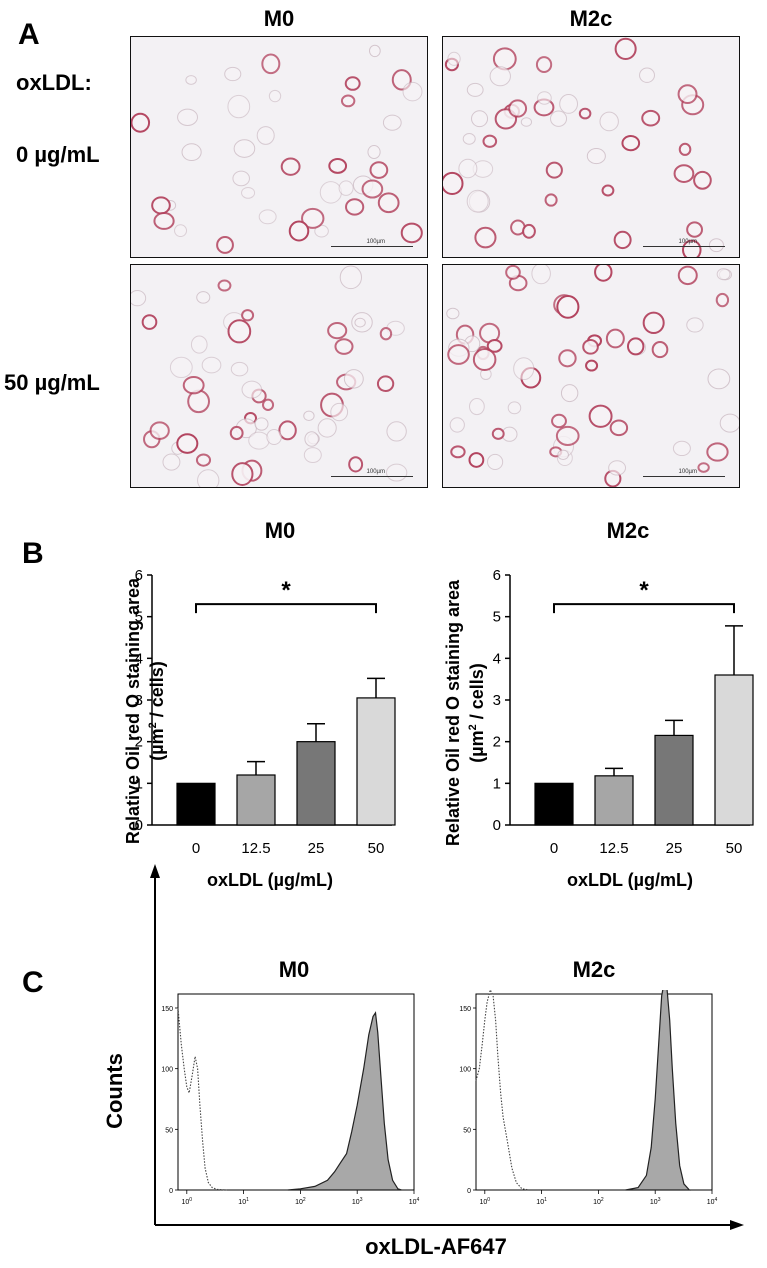  I want to click on bar-chart-m2c: 0 1 2 3 4 5 6 0 12.5 25 50 *, so click(623, 712).